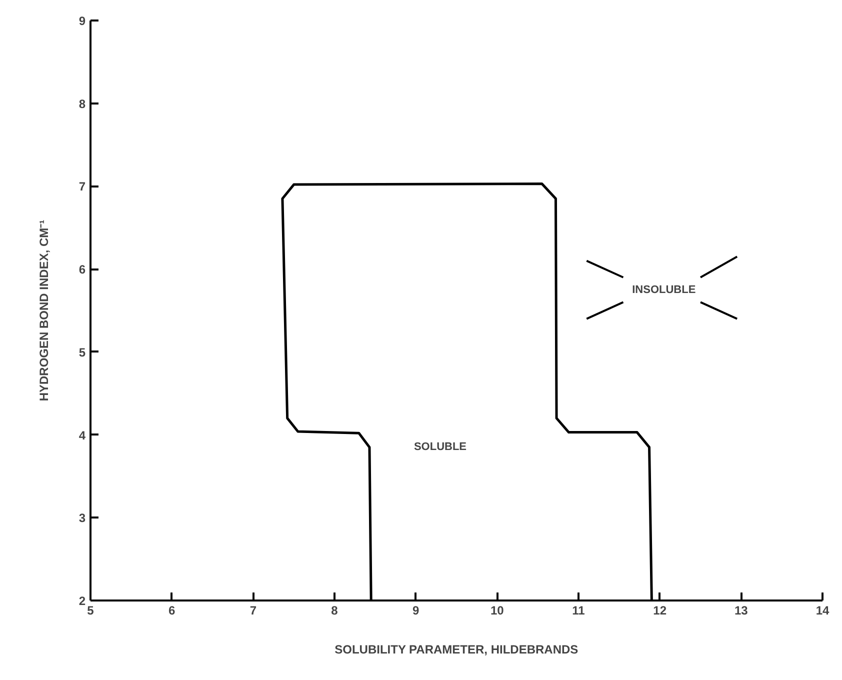  What do you see at coordinates (82, 435) in the screenshot?
I see `y-tick-label: 4` at bounding box center [82, 435].